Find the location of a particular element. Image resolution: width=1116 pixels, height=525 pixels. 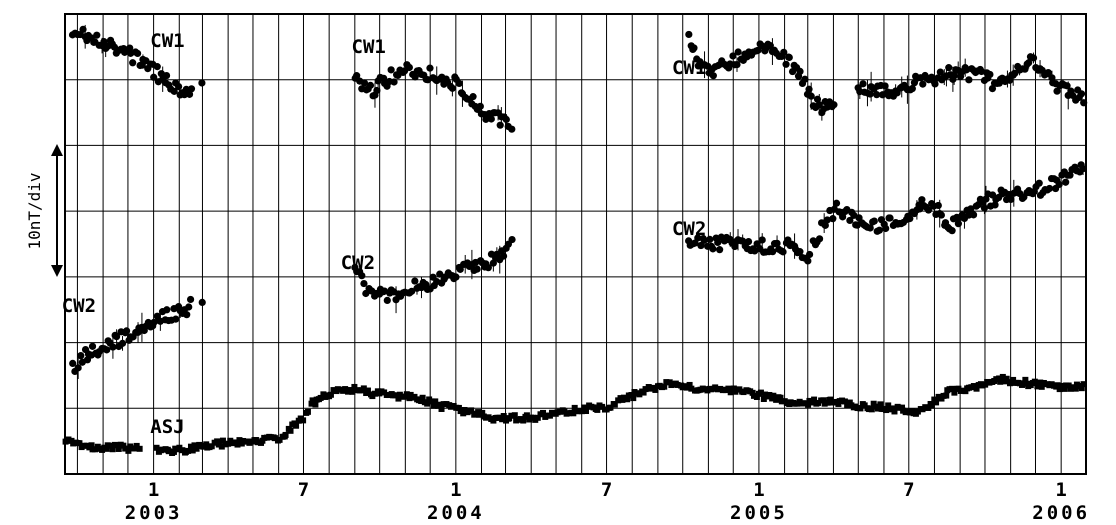

series-label-cw1: CW1 is located at coordinates (689, 68).